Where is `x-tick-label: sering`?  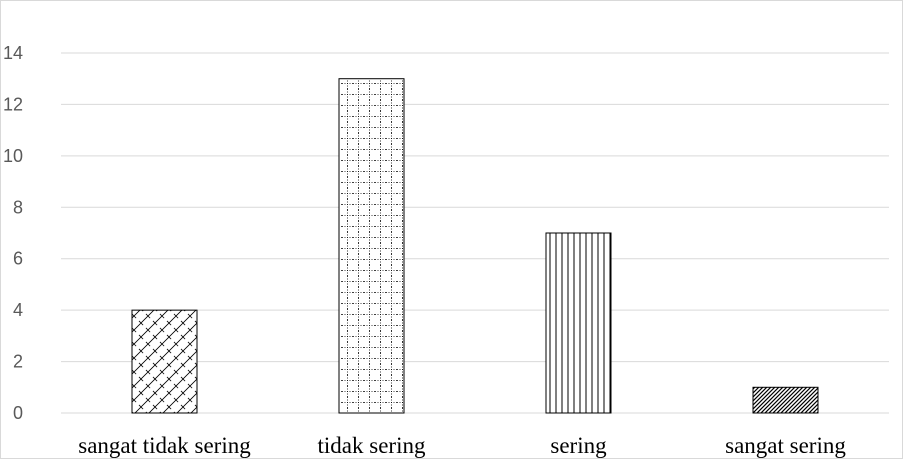
x-tick-label: sering is located at coordinates (578, 445).